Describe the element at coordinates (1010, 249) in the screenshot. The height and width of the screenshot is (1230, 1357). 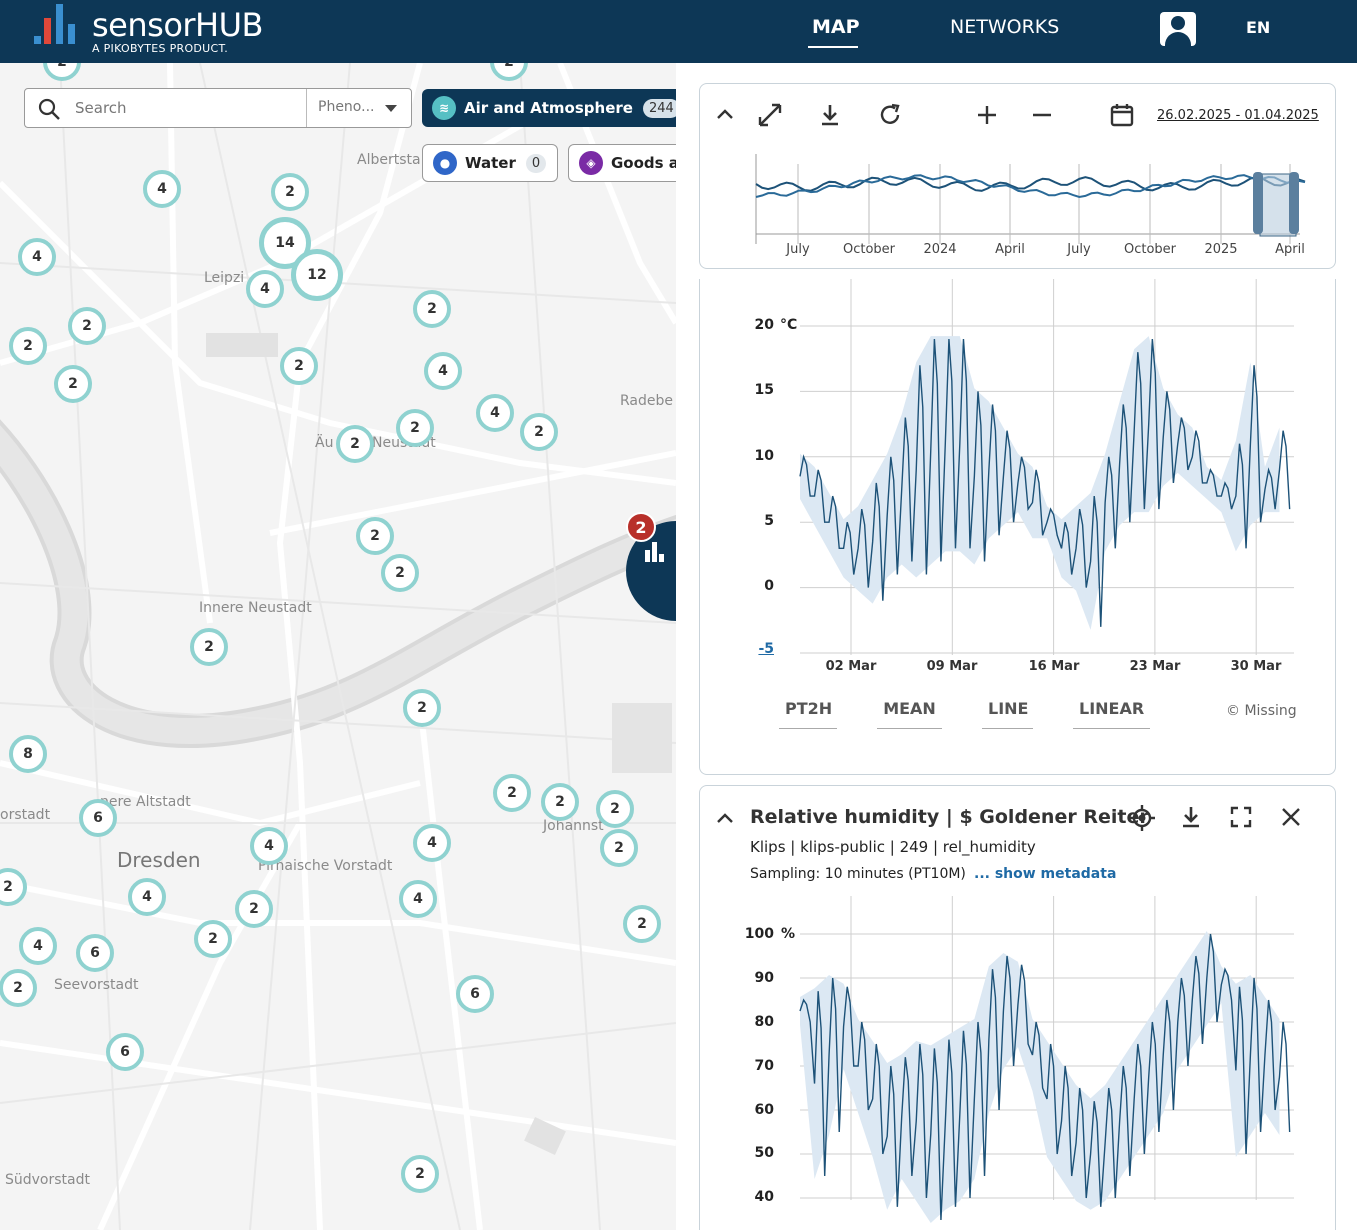
I see `timeline-tick: April` at that location.